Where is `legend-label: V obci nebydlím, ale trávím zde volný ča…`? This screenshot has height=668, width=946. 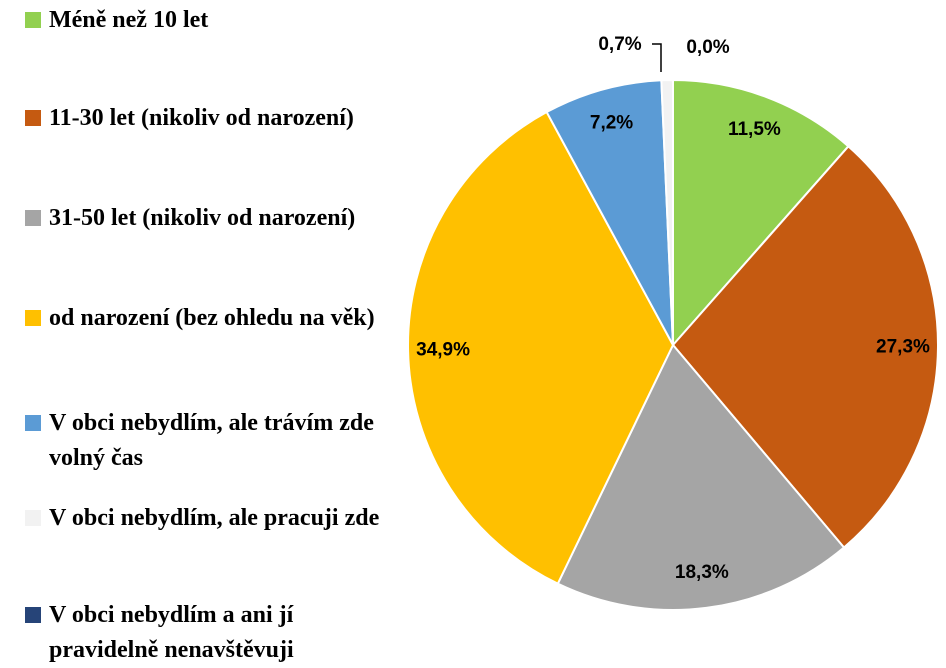 legend-label: V obci nebydlím, ale trávím zde volný ča… is located at coordinates (211, 440).